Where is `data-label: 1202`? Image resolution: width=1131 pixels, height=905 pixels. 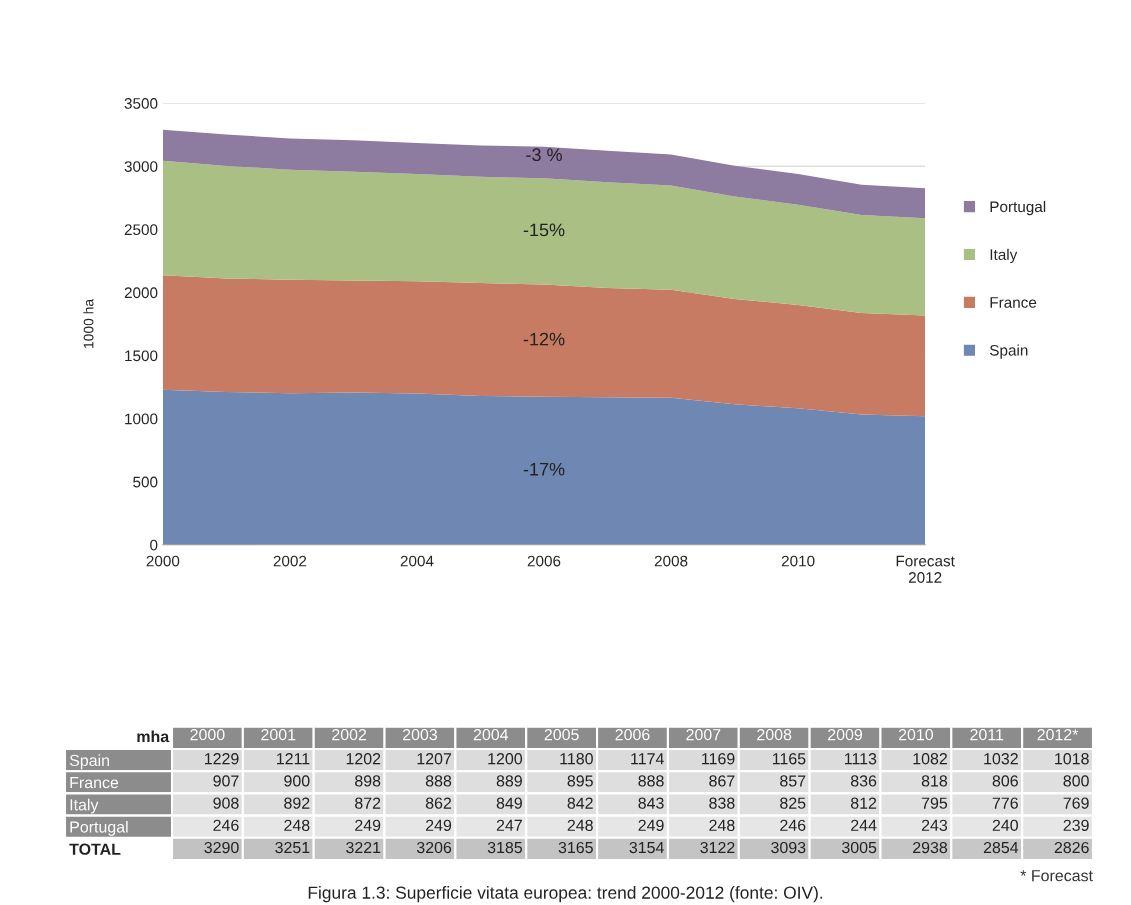
data-label: 1202 is located at coordinates (363, 759).